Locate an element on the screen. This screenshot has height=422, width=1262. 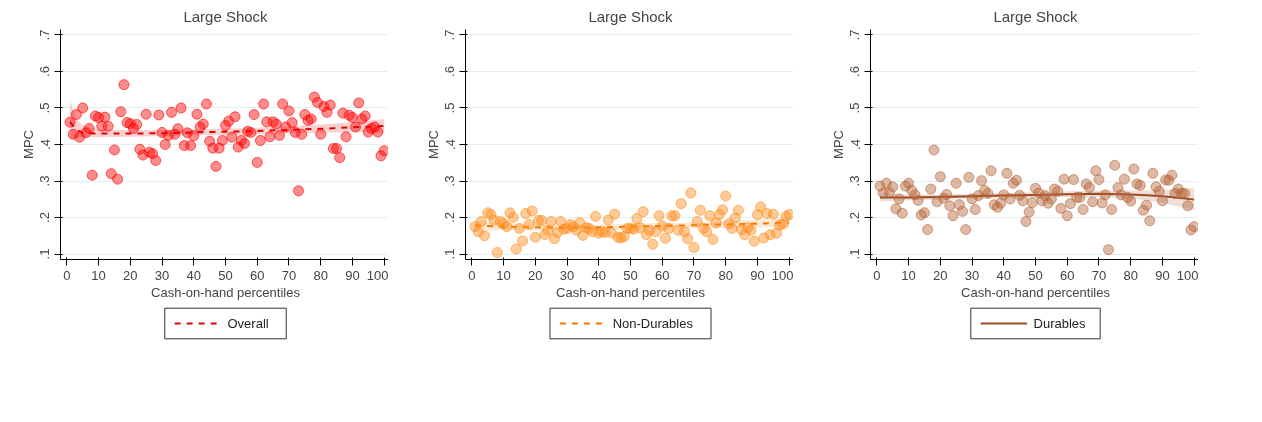
legend-label: Non-Durables is located at coordinates (653, 323).